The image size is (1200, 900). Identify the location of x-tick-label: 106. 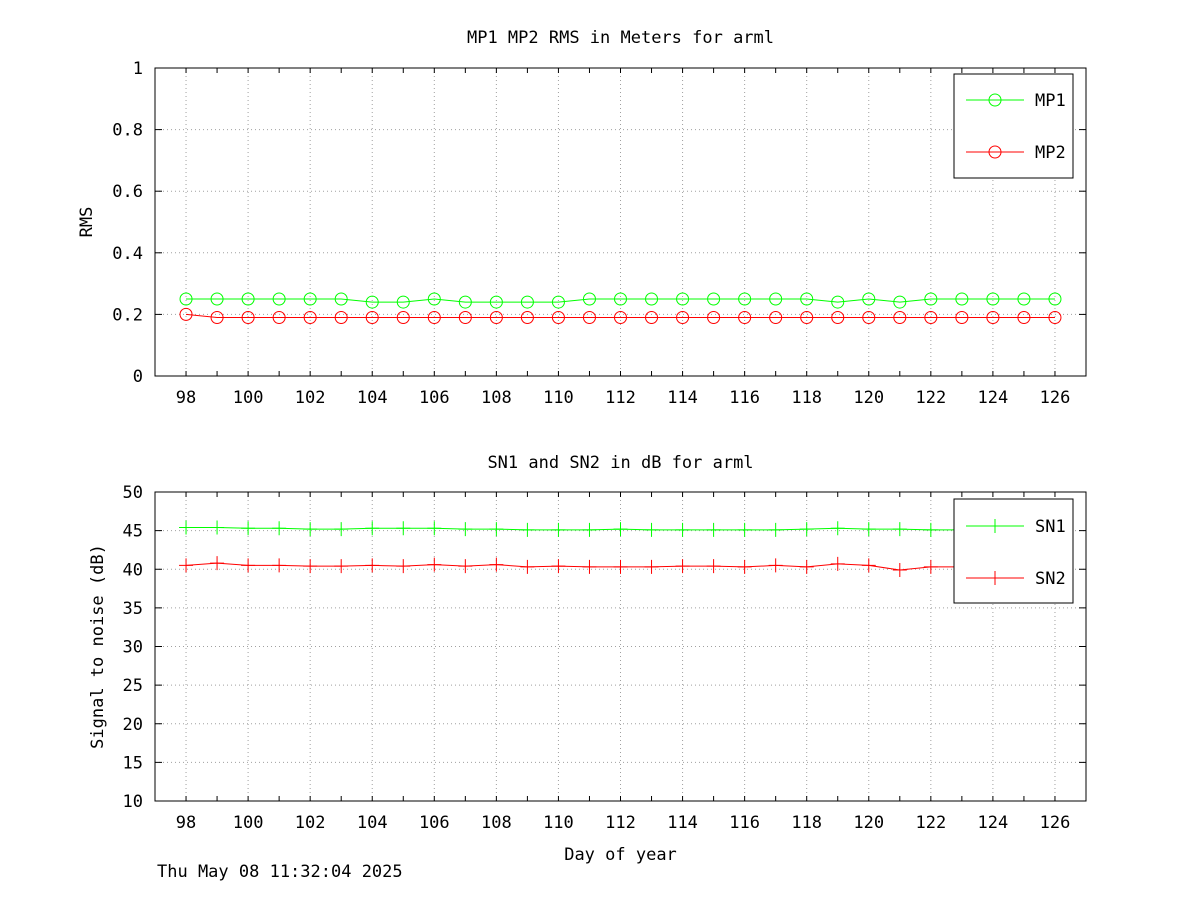
(434, 823).